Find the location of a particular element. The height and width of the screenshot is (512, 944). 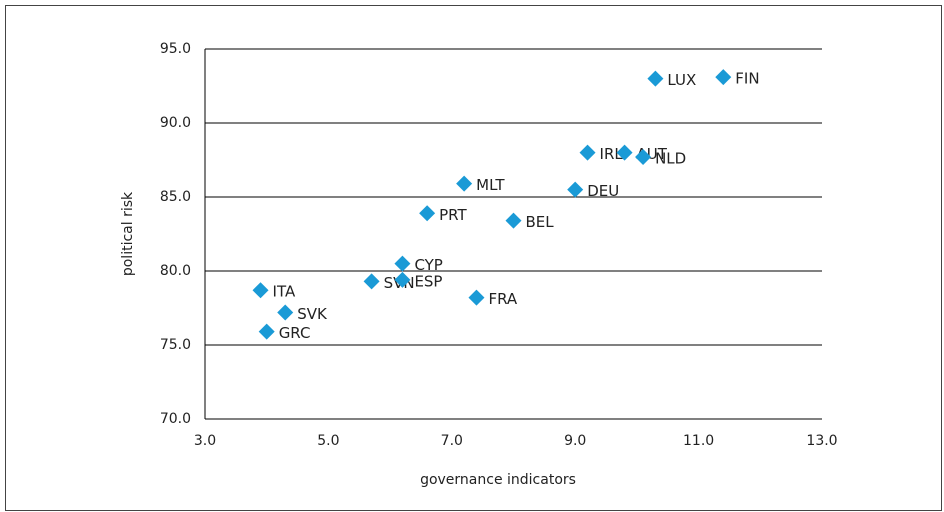

x-tick-label: 9.0 is located at coordinates (575, 441).